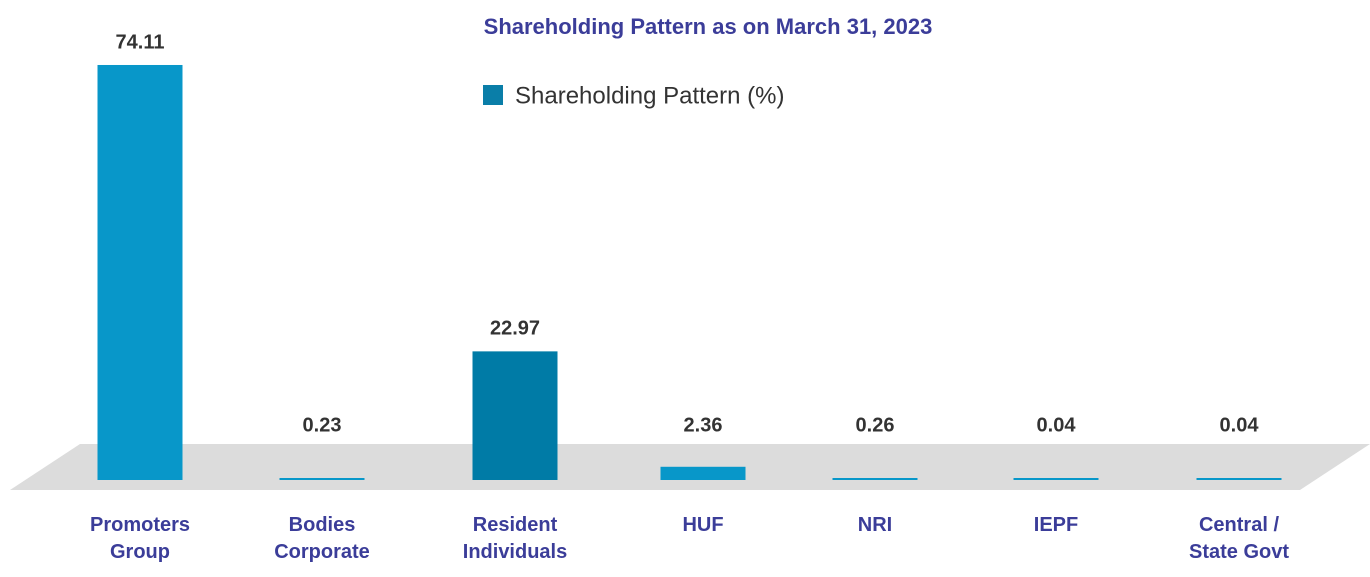  What do you see at coordinates (703, 525) in the screenshot?
I see `x-tick-label: HUF` at bounding box center [703, 525].